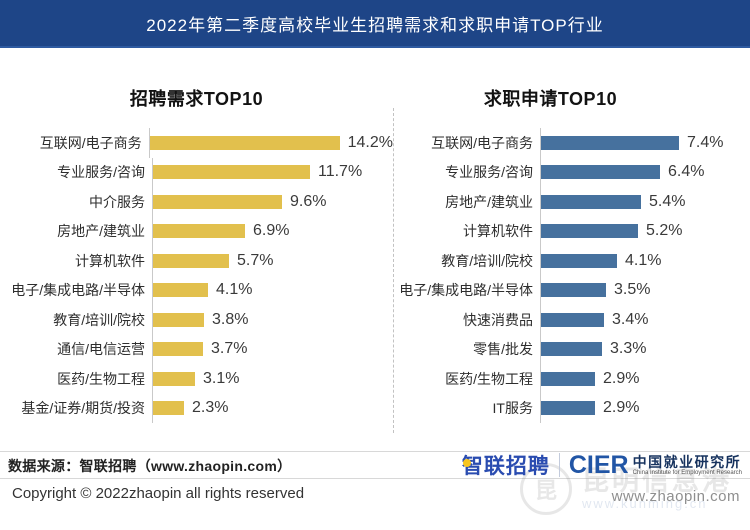 The height and width of the screenshot is (530, 750). I want to click on bar-zone: 3.4%, so click(645, 320).